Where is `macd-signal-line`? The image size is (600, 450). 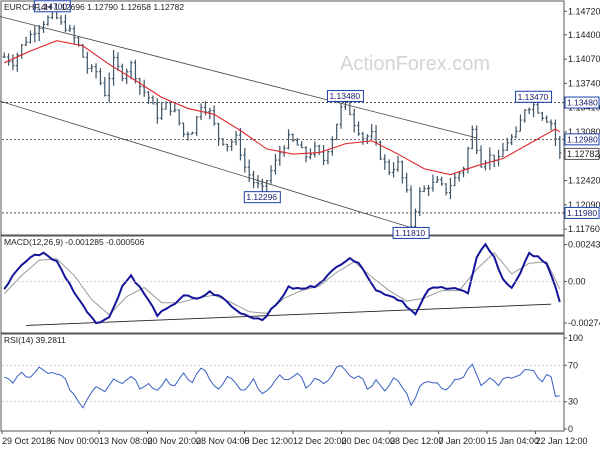 macd-signal-line is located at coordinates (282, 283).